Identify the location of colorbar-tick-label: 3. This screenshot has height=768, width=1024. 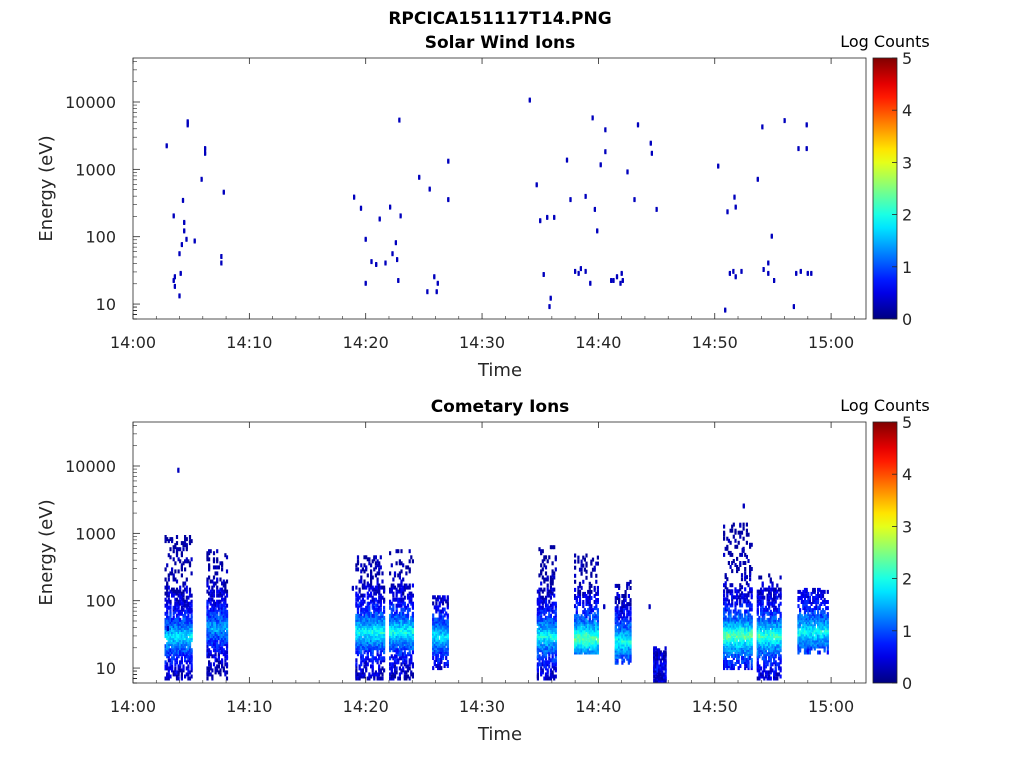
(907, 162).